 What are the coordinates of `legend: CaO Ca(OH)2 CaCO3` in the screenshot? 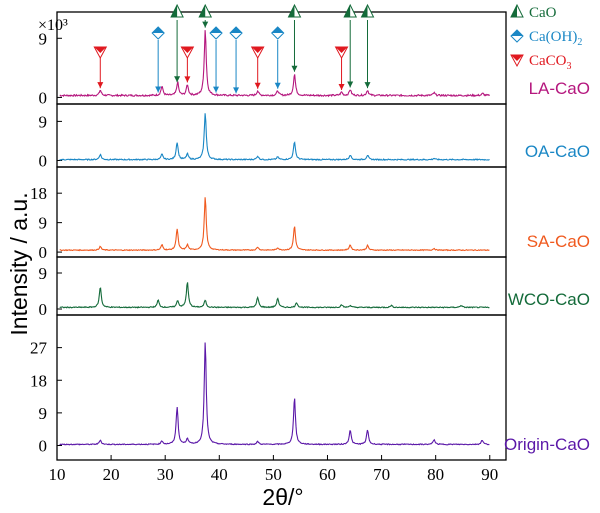 It's located at (546, 37).